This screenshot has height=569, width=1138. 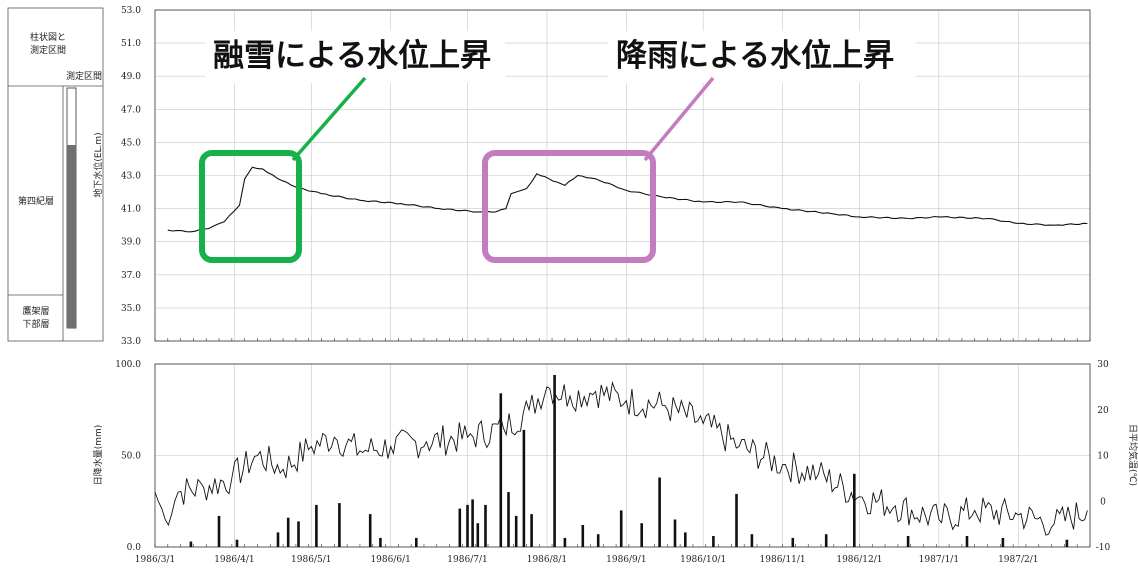 What do you see at coordinates (1103, 502) in the screenshot?
I see `right-y-tick-label: 0` at bounding box center [1103, 502].